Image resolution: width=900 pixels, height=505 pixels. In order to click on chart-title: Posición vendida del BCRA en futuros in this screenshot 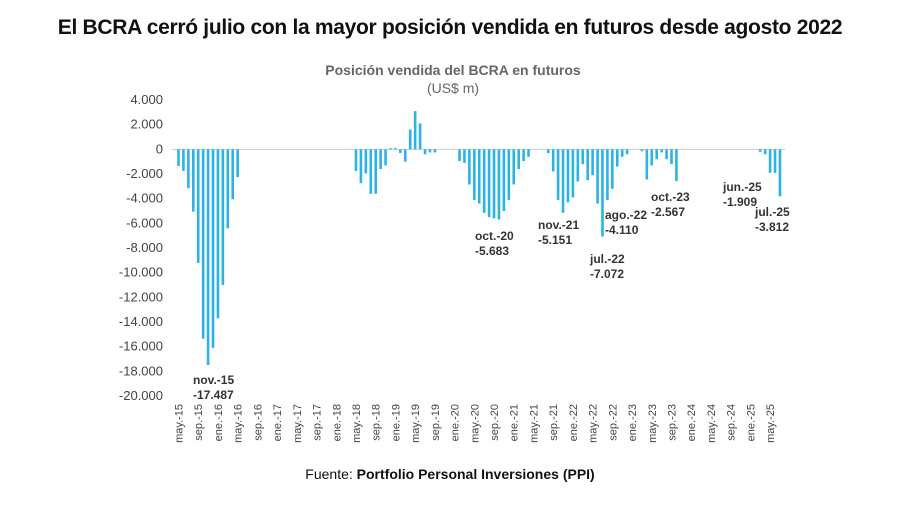, I will do `click(453, 70)`.